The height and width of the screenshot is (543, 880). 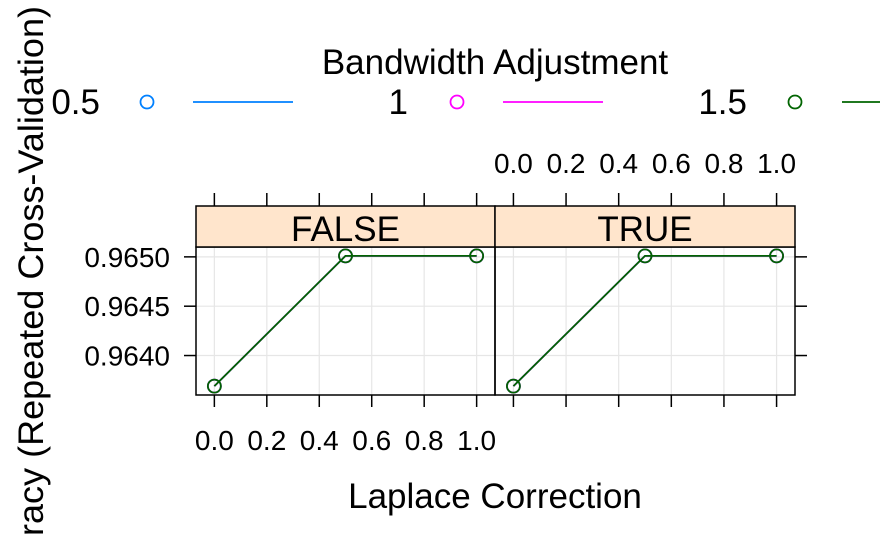 I want to click on x-tick-label-top: 0.8, so click(x=723, y=163).